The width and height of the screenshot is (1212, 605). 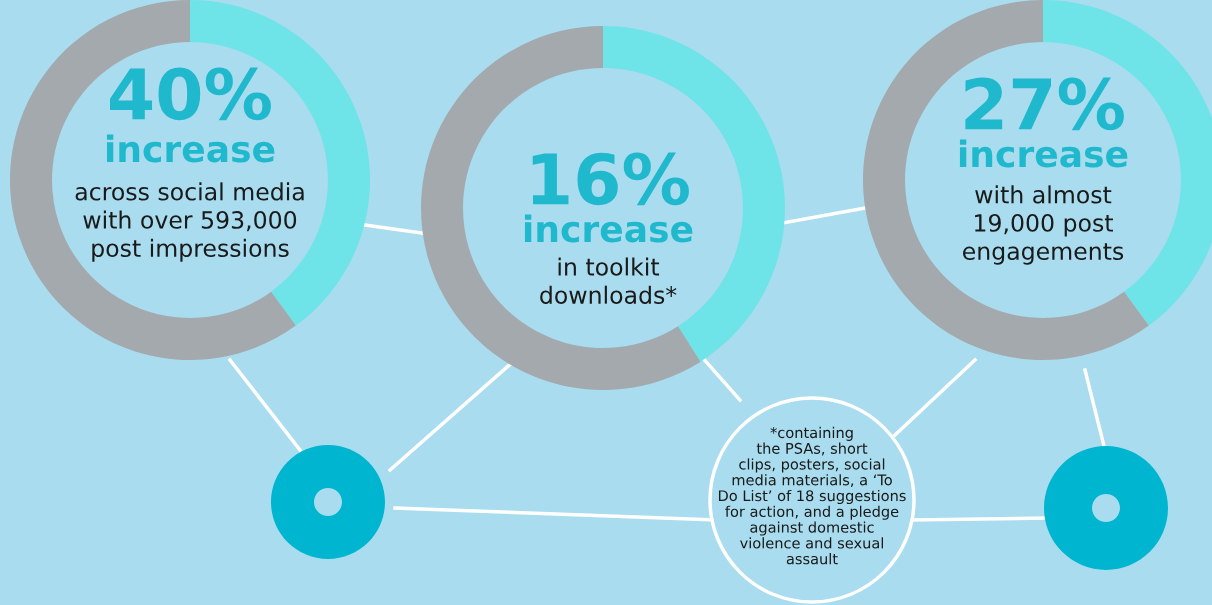 I want to click on text: 27%, so click(x=1044, y=104).